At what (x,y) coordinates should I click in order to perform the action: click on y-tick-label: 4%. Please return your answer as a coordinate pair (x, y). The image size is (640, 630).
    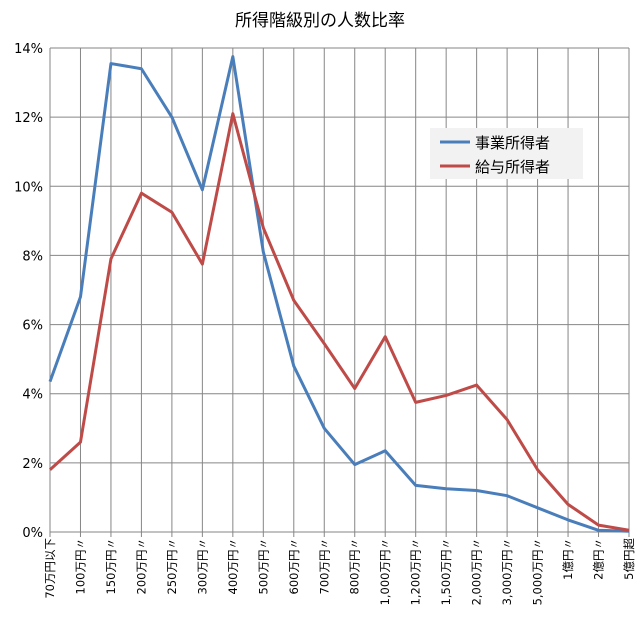
    Looking at the image, I should click on (32, 395).